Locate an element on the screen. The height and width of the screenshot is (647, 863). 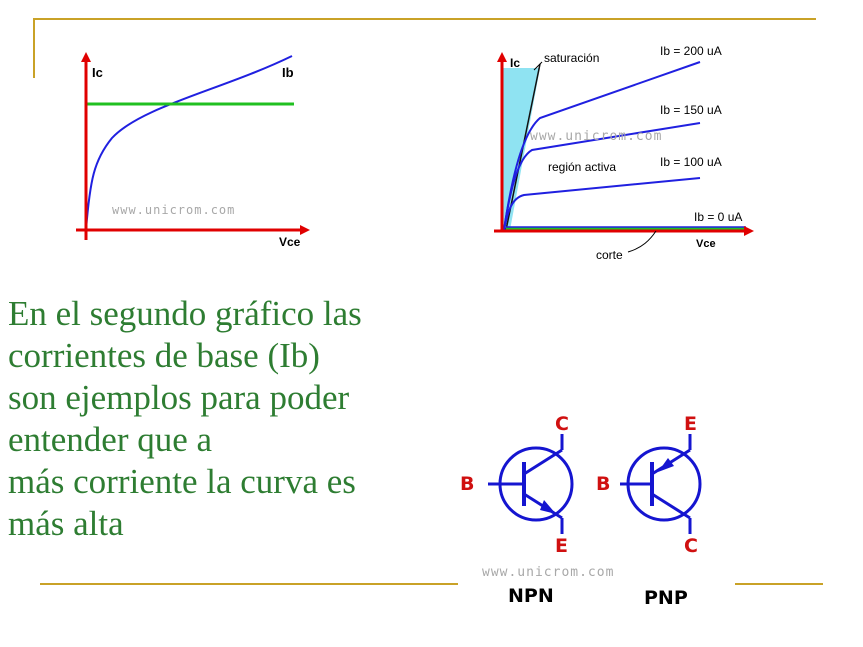
npn-emitter-label: E is located at coordinates (561, 546).